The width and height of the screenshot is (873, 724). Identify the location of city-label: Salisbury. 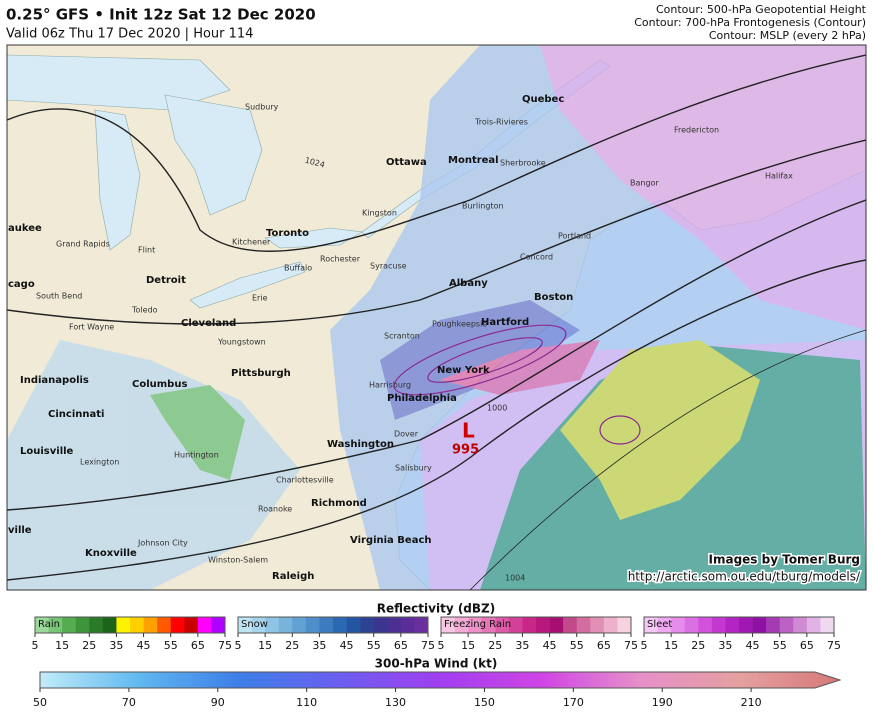
(413, 468).